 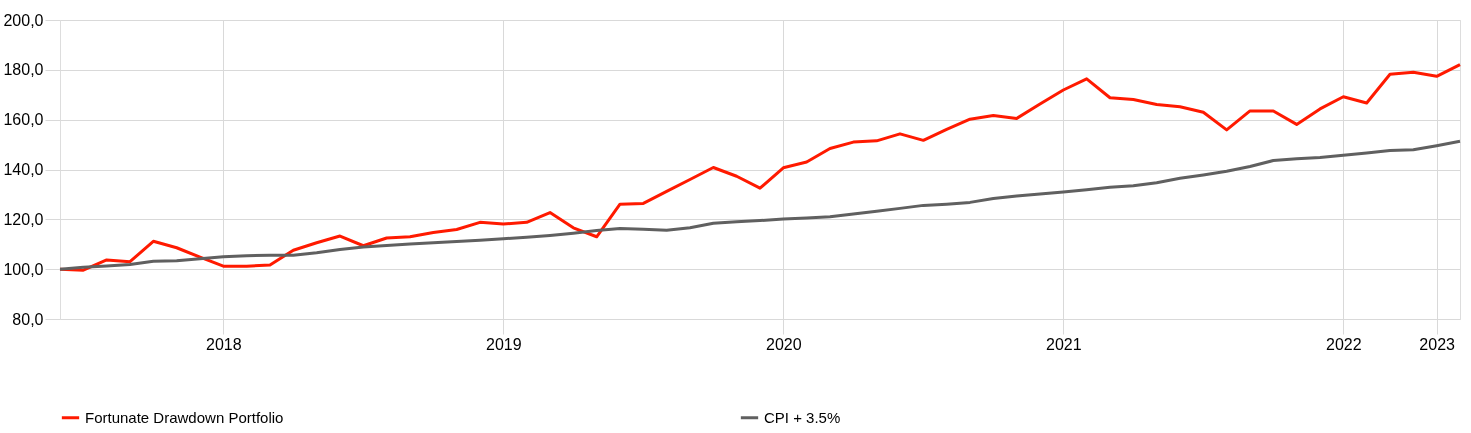 I want to click on x-tick-label: 2020, so click(x=784, y=344).